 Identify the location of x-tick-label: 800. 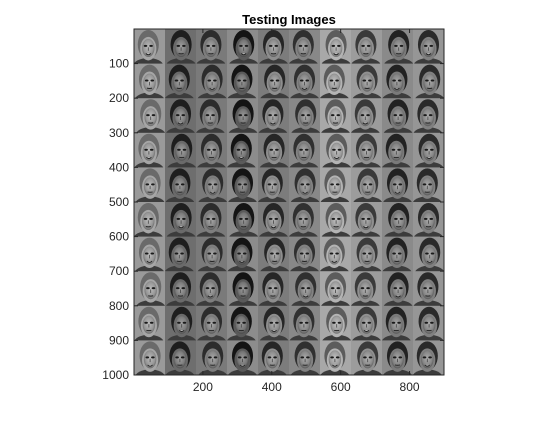
(410, 387).